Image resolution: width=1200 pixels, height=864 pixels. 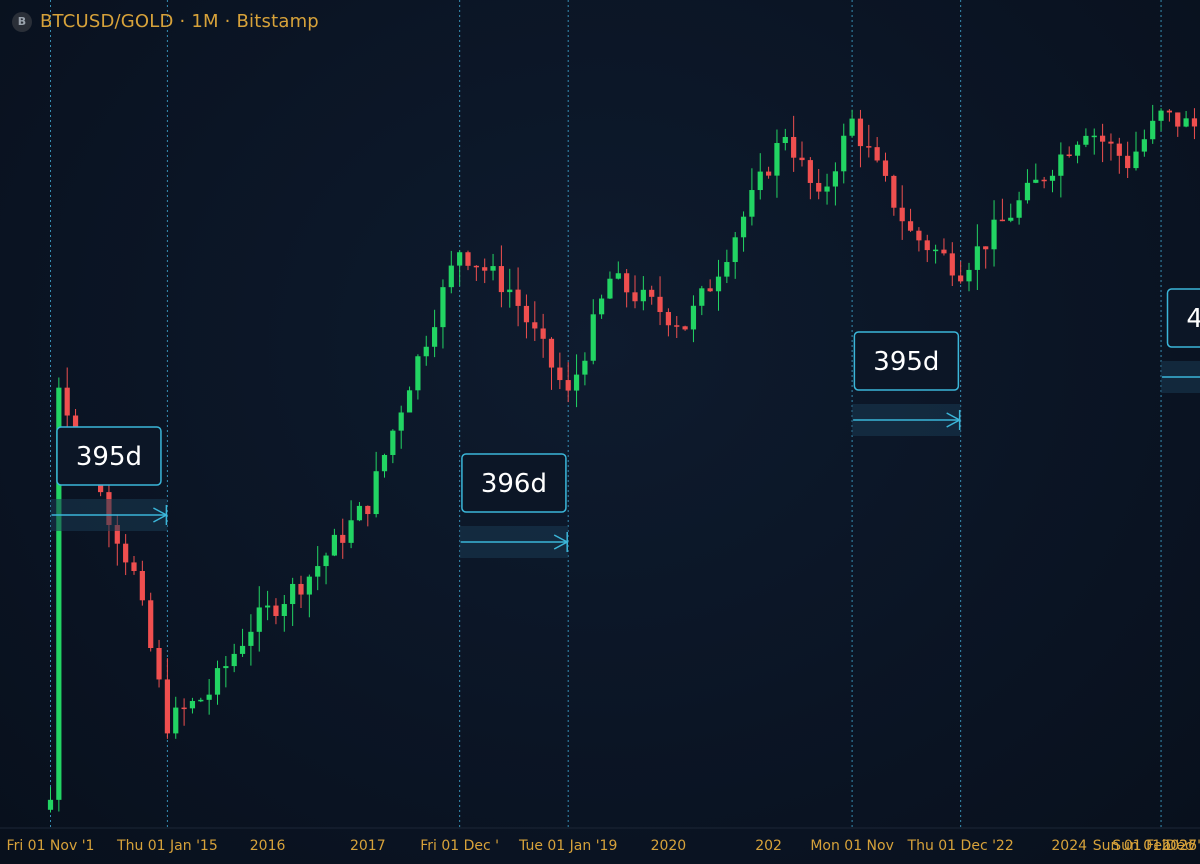 I want to click on cycle-label-0: 395d, so click(x=109, y=478).